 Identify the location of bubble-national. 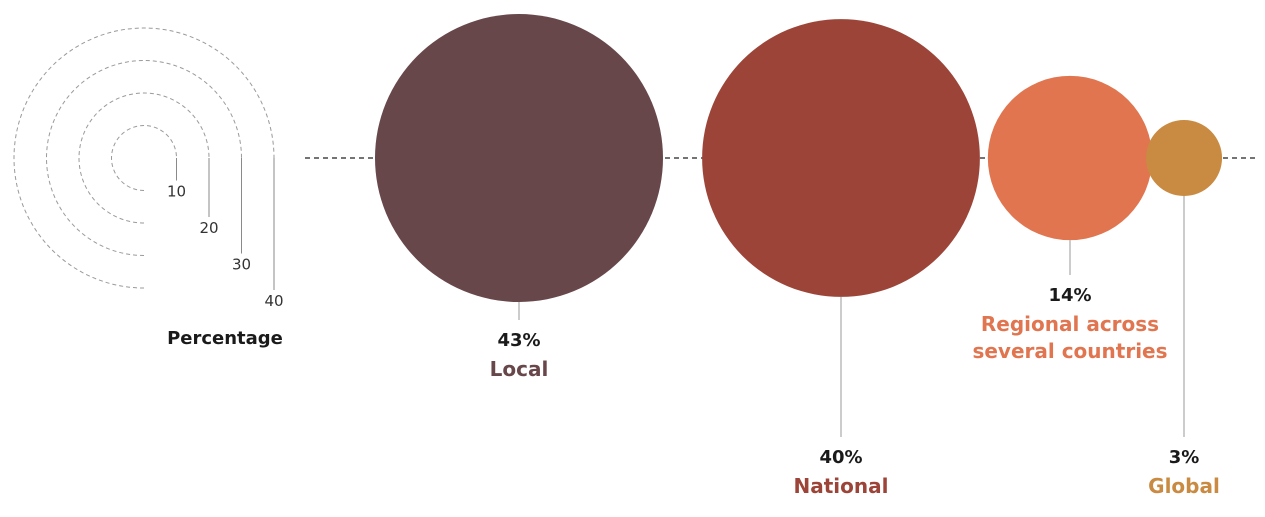
(841, 158).